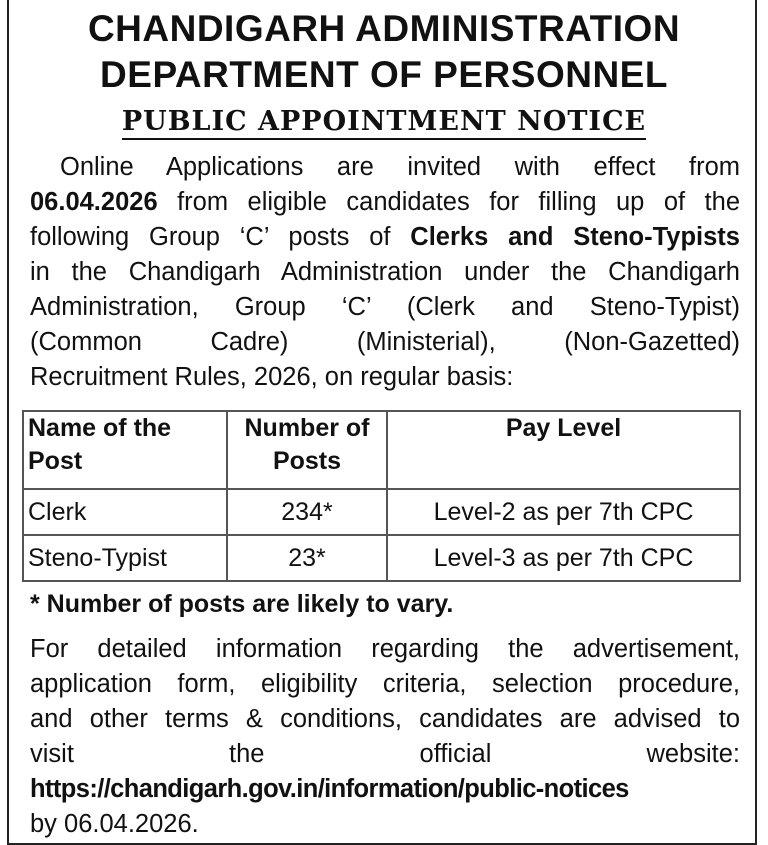  I want to click on table-row: Steno-Typist 23* Level-3 as per 7th CPC, so click(381, 558).